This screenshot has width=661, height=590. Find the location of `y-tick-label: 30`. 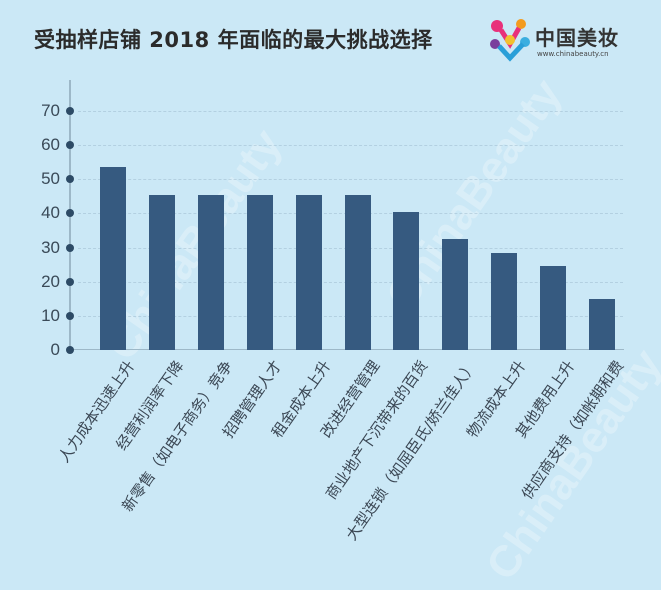

y-tick-label: 30 is located at coordinates (50, 247).